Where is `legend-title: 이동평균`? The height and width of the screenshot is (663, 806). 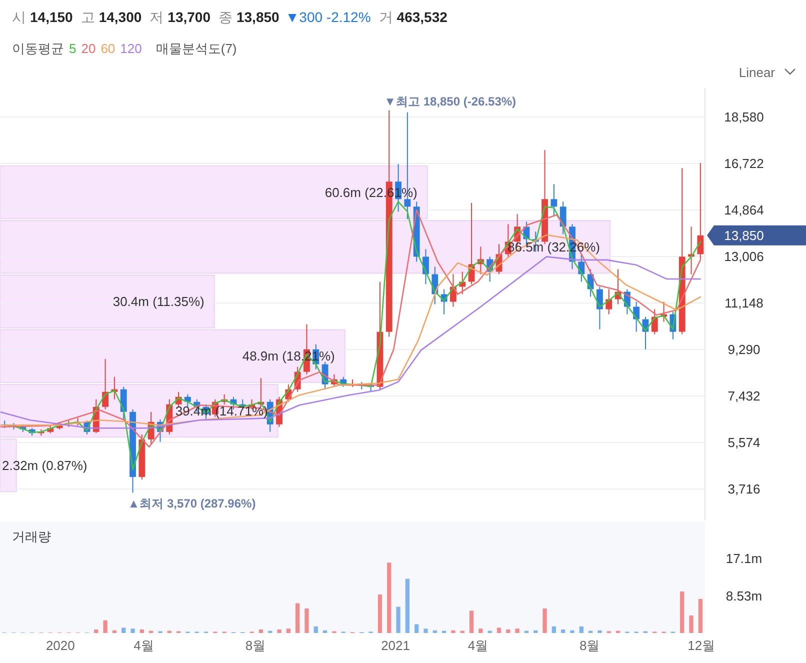 legend-title: 이동평균 is located at coordinates (38, 48).